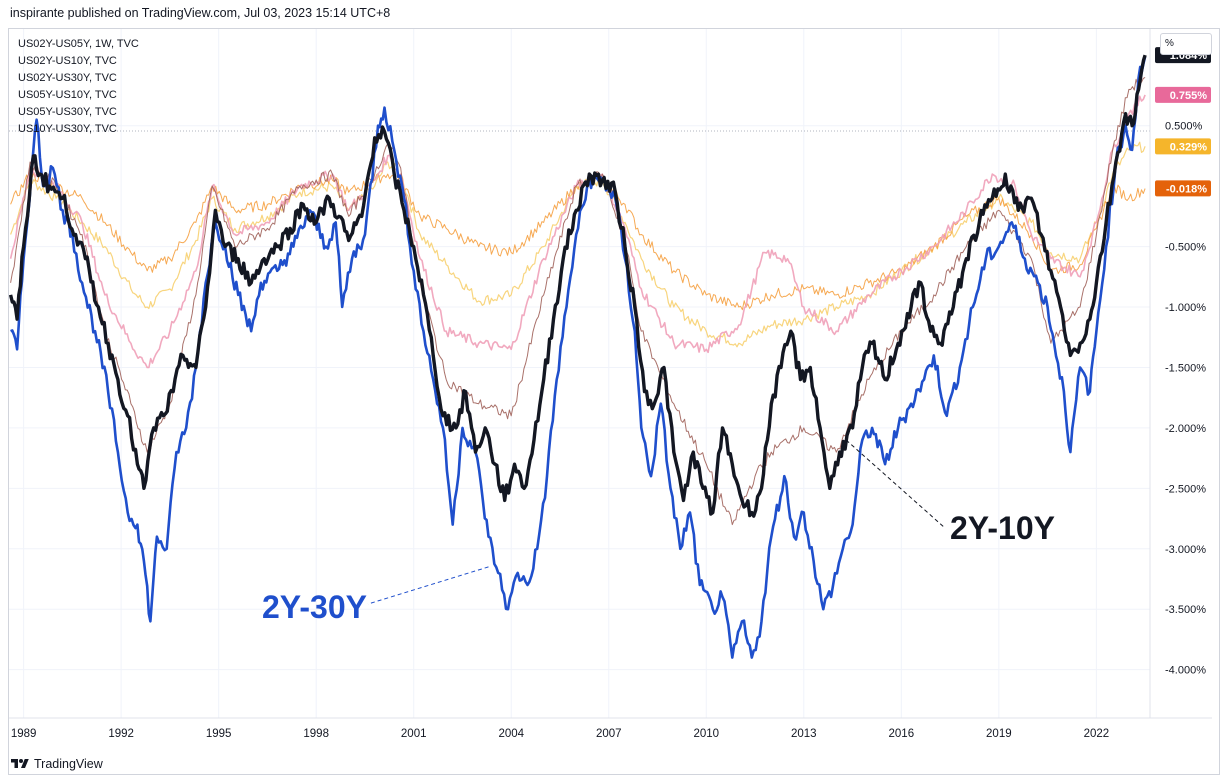 Image resolution: width=1229 pixels, height=783 pixels. What do you see at coordinates (68, 764) in the screenshot?
I see `footer-brand: TradingView` at bounding box center [68, 764].